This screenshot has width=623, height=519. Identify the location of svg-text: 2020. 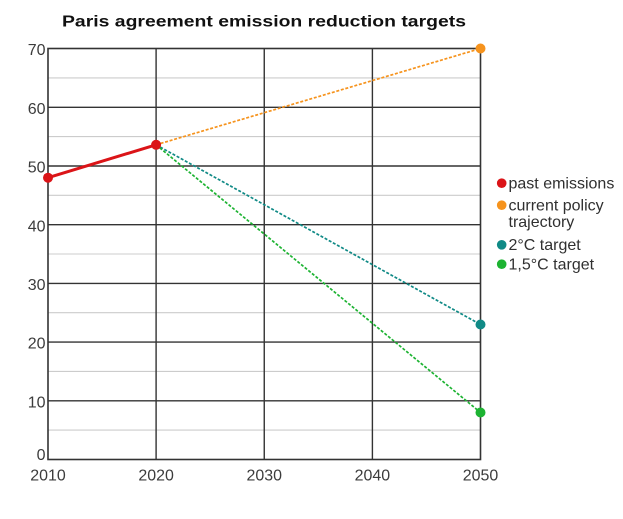
(156, 476).